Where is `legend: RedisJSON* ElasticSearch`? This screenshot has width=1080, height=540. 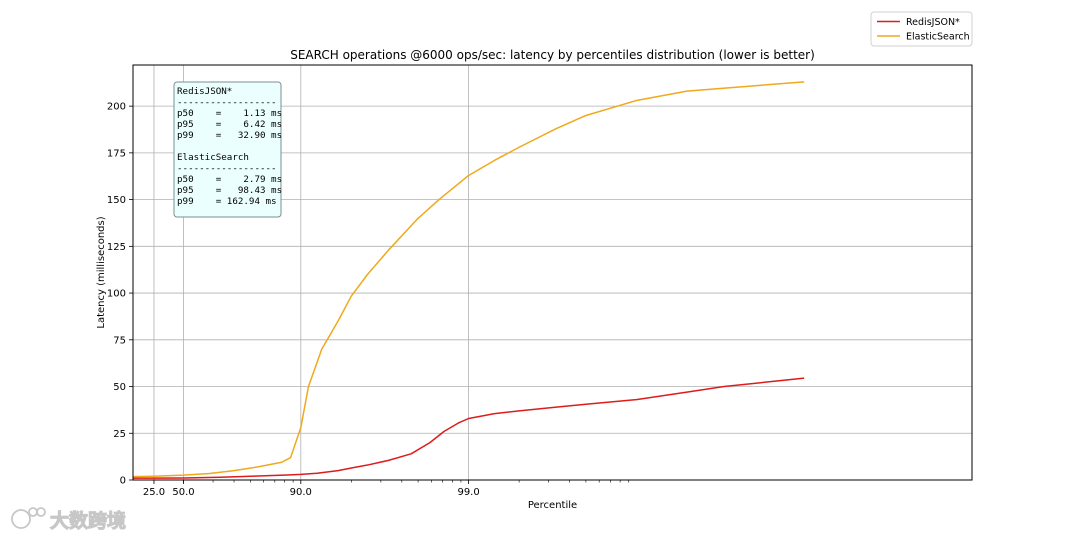 legend: RedisJSON* ElasticSearch is located at coordinates (921, 29).